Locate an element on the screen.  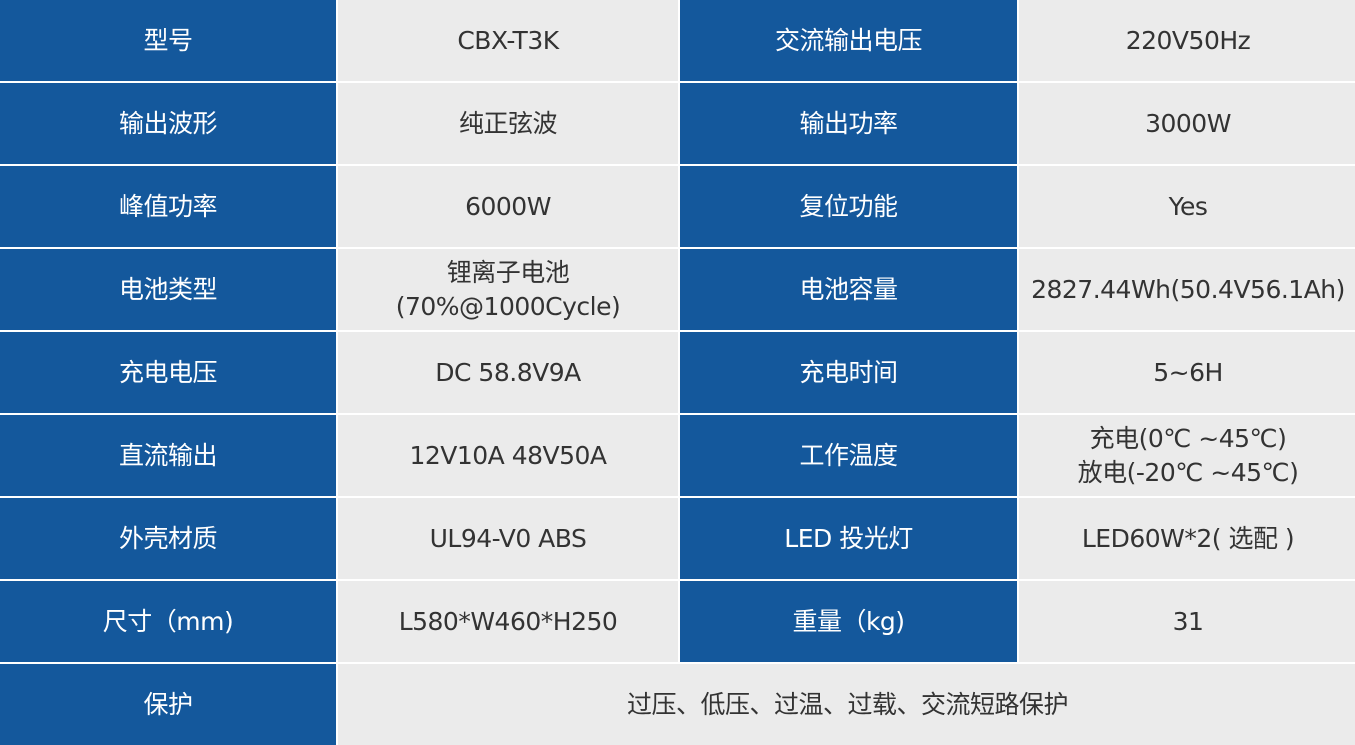
spec-value-line: L580*W460*H250 is located at coordinates (508, 621).